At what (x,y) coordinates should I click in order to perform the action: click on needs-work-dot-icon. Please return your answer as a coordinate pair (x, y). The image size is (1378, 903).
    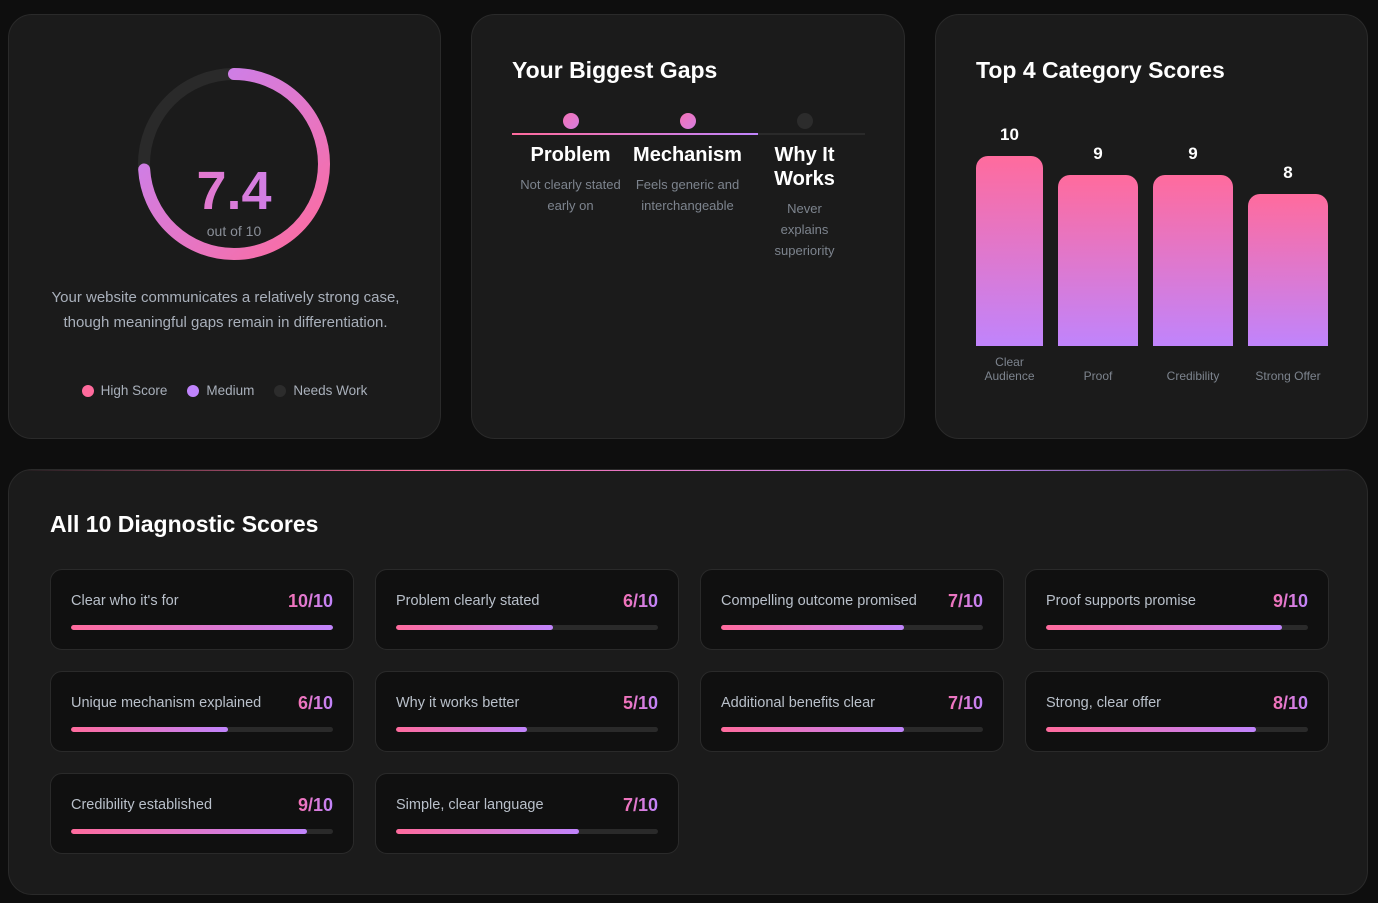
    Looking at the image, I should click on (280, 390).